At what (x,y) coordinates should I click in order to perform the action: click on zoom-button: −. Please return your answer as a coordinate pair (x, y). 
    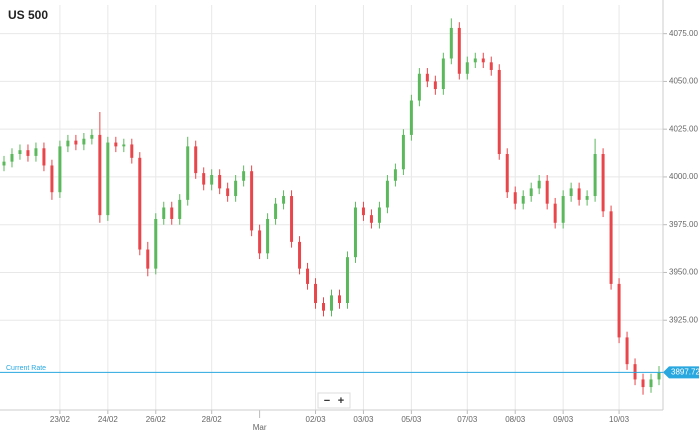
    Looking at the image, I should click on (327, 401).